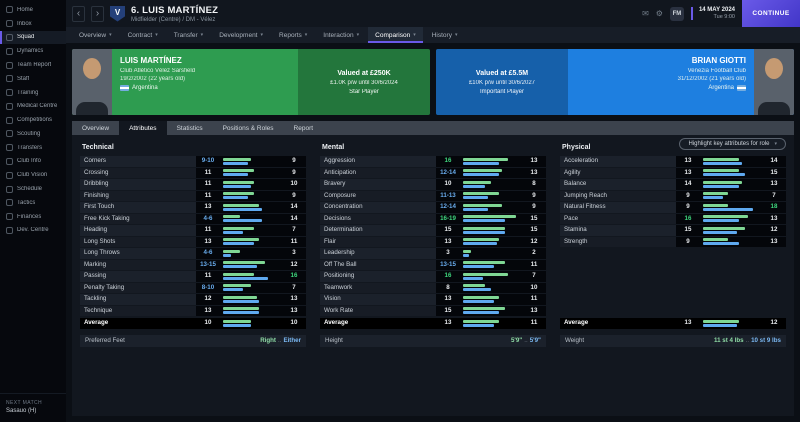 The image size is (800, 422). Describe the element at coordinates (33, 51) in the screenshot. I see `sidebar-item-dynamics: Dynamics` at that location.